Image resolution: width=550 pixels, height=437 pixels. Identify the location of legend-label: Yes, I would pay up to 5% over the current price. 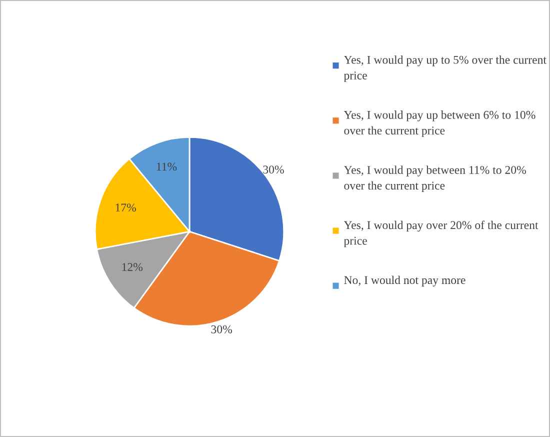
(445, 69).